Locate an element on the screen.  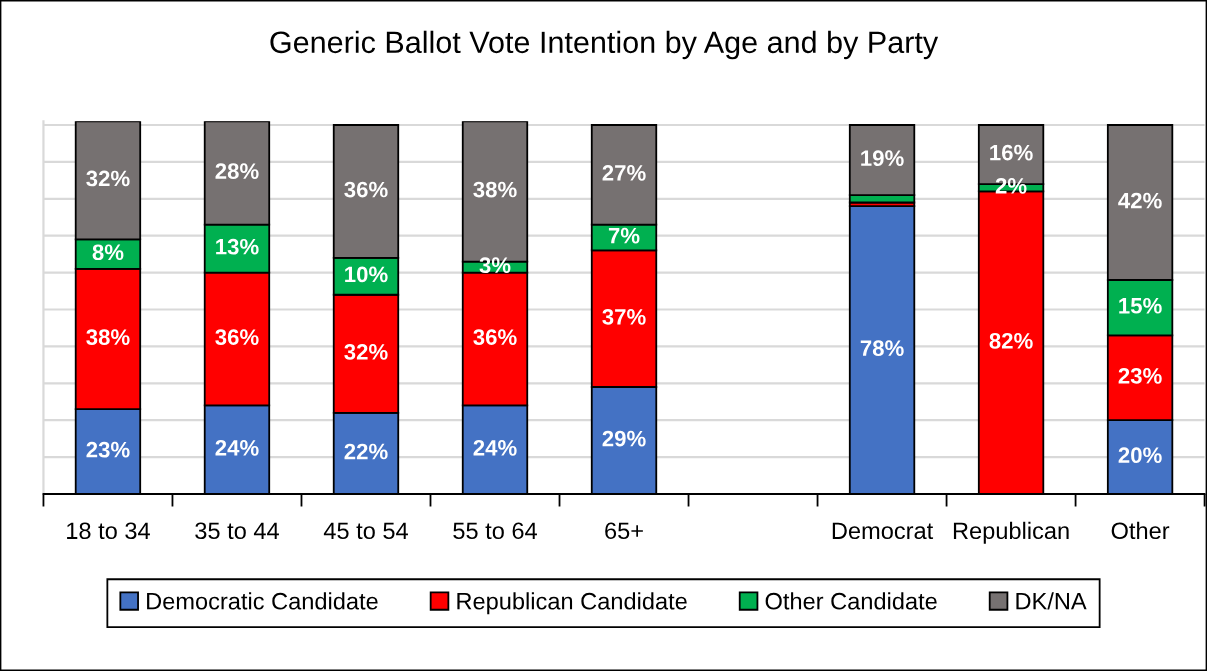
data-label: 19% is located at coordinates (882, 158).